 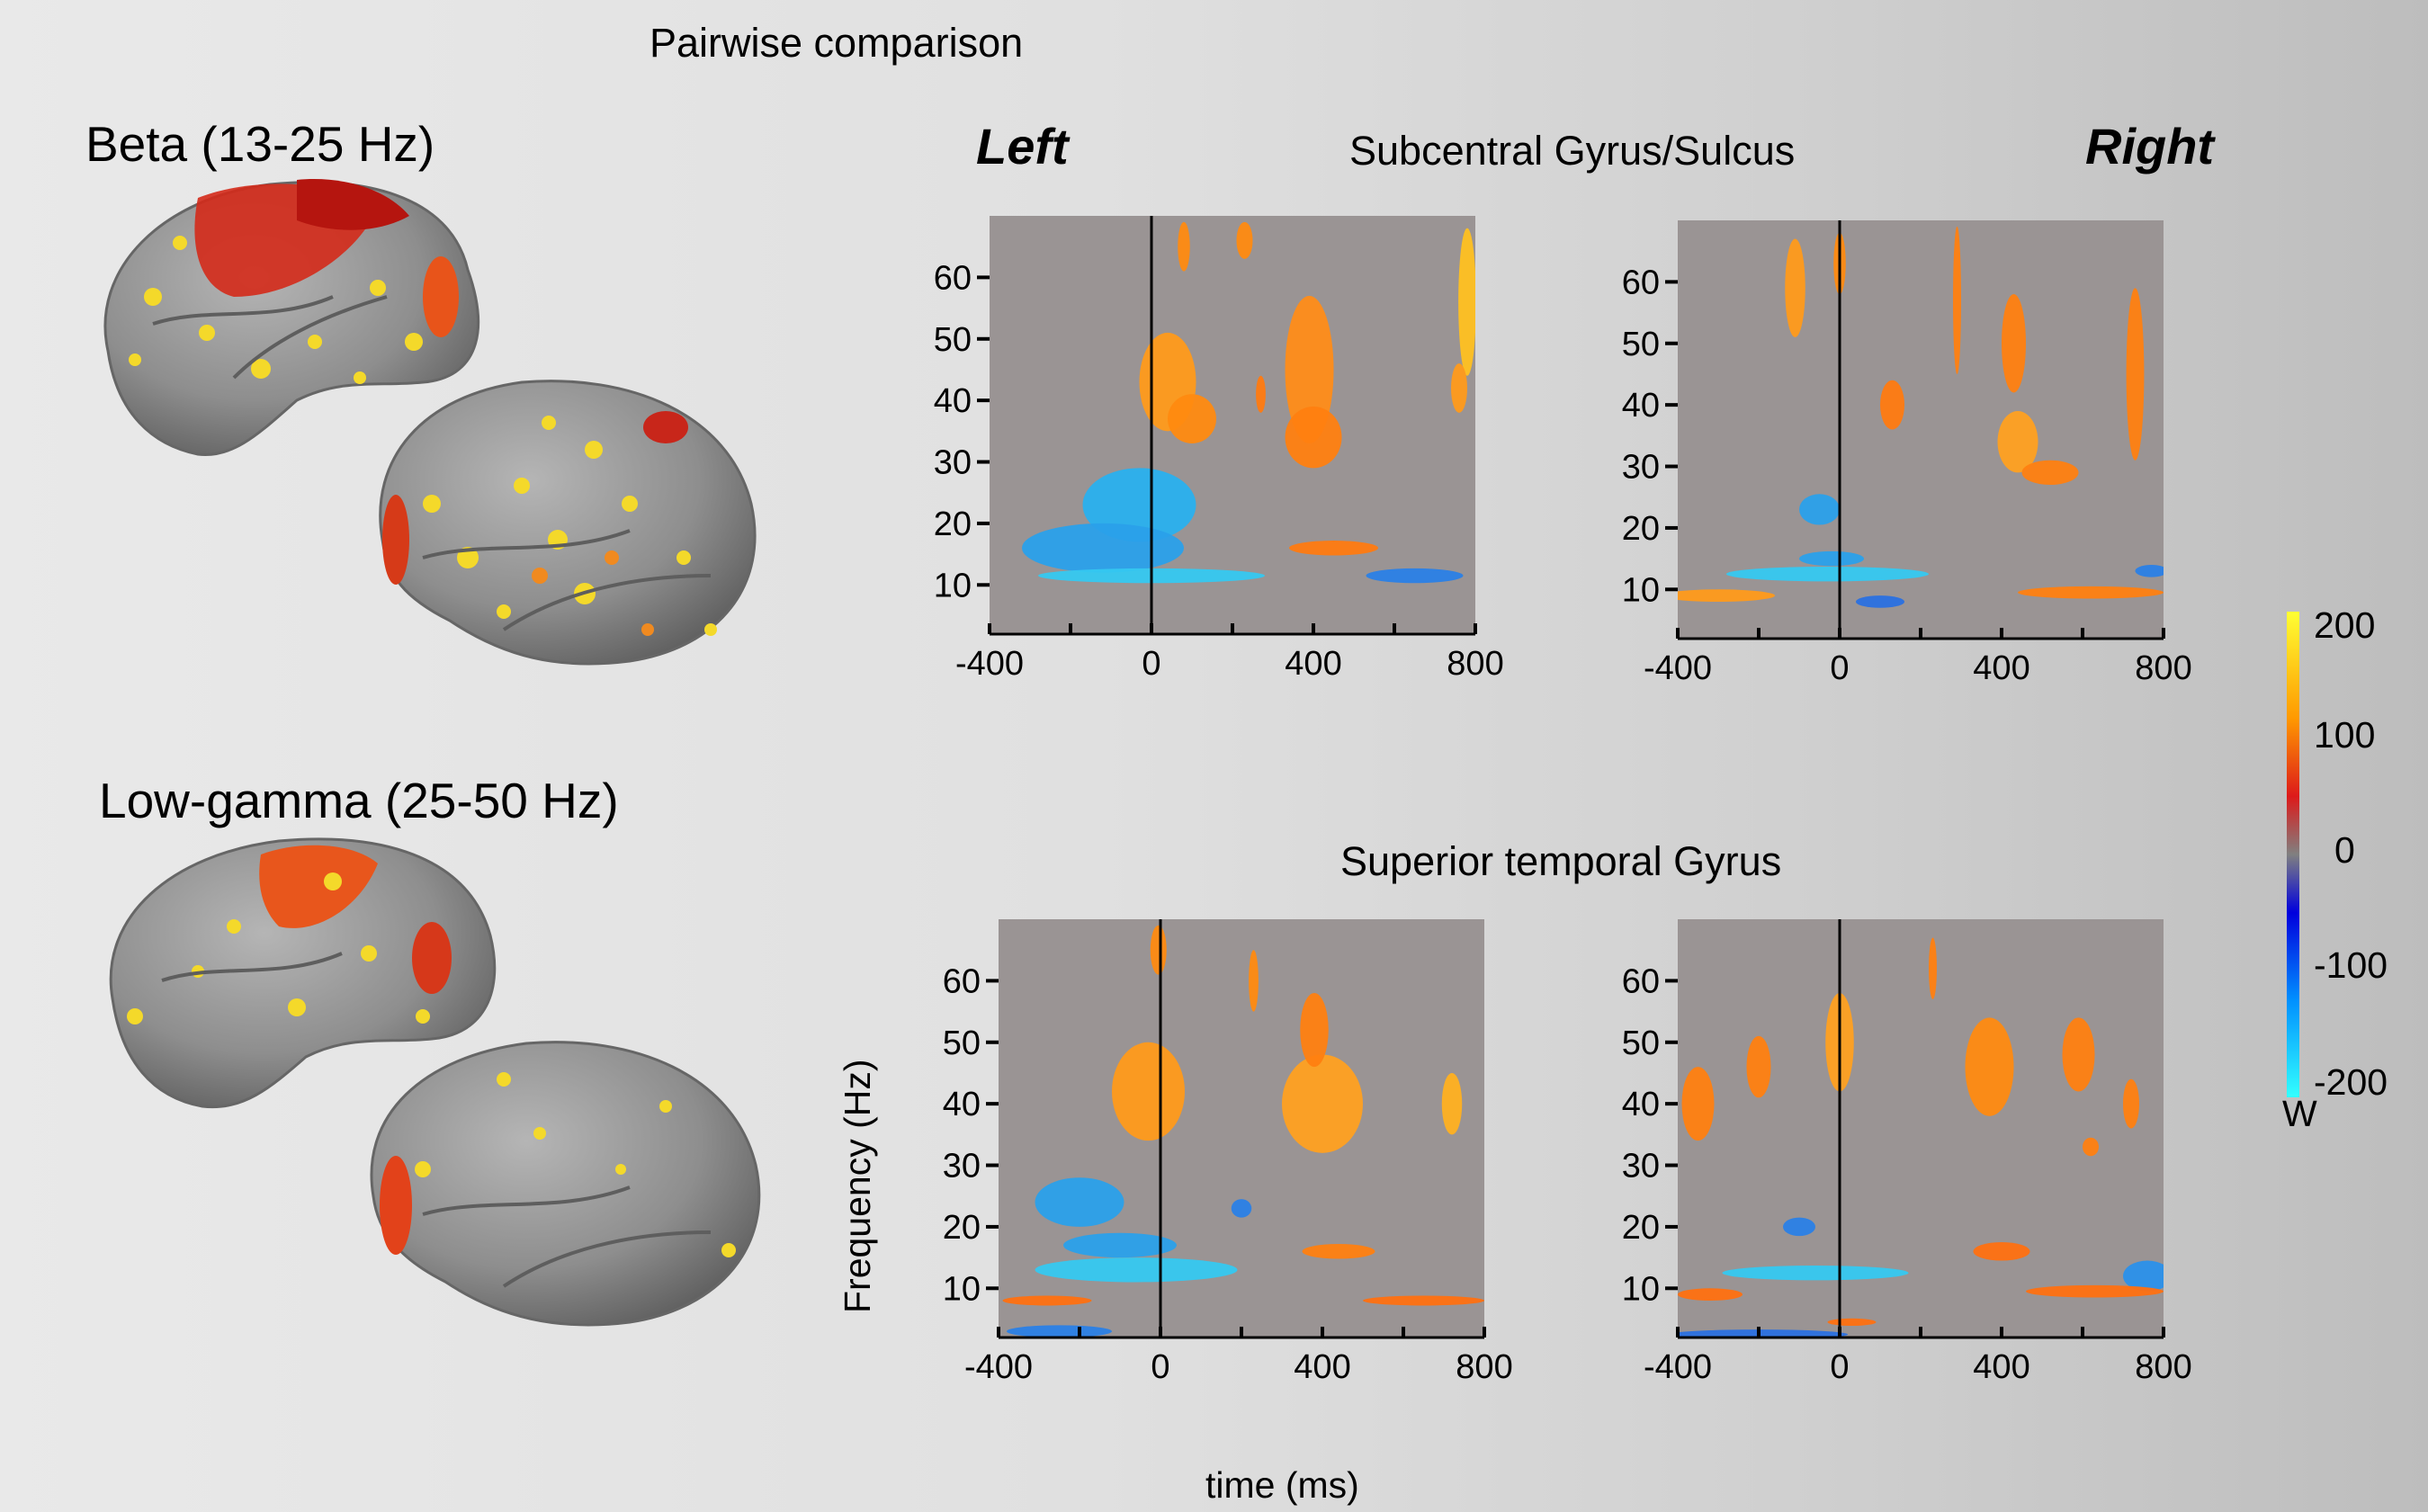 I want to click on colorbar-tick-0: 0, so click(x=2344, y=850).